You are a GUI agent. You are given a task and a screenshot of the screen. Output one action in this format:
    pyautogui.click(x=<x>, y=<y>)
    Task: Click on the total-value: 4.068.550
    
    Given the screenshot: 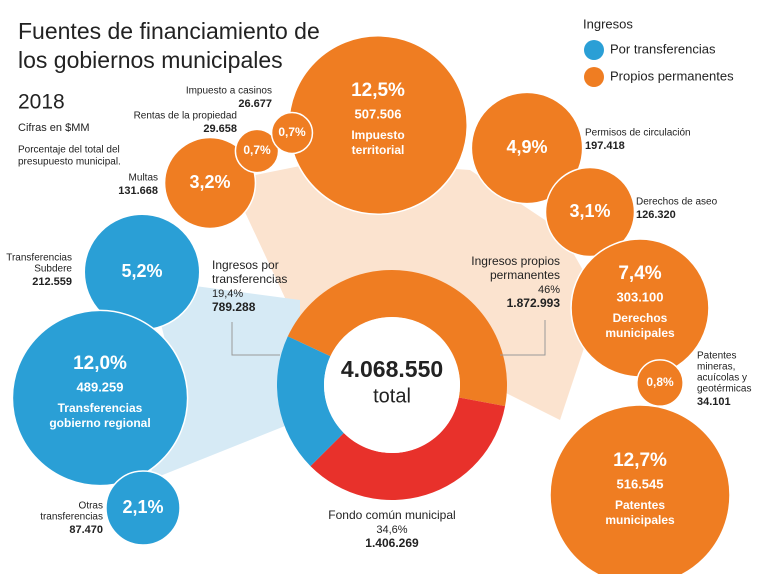 What is the action you would take?
    pyautogui.click(x=392, y=369)
    